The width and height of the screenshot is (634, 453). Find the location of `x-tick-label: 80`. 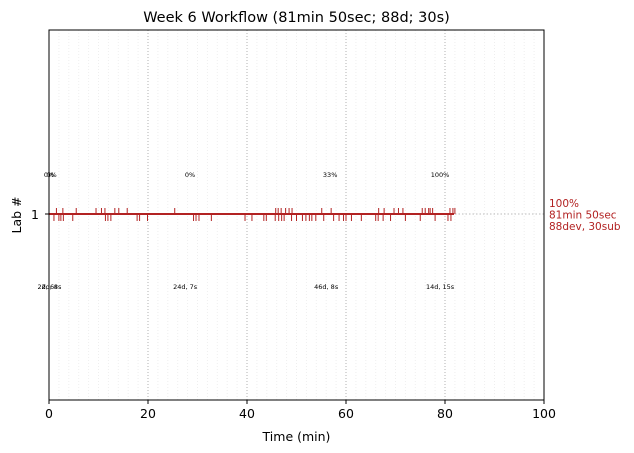

x-tick-label: 80 is located at coordinates (445, 413).